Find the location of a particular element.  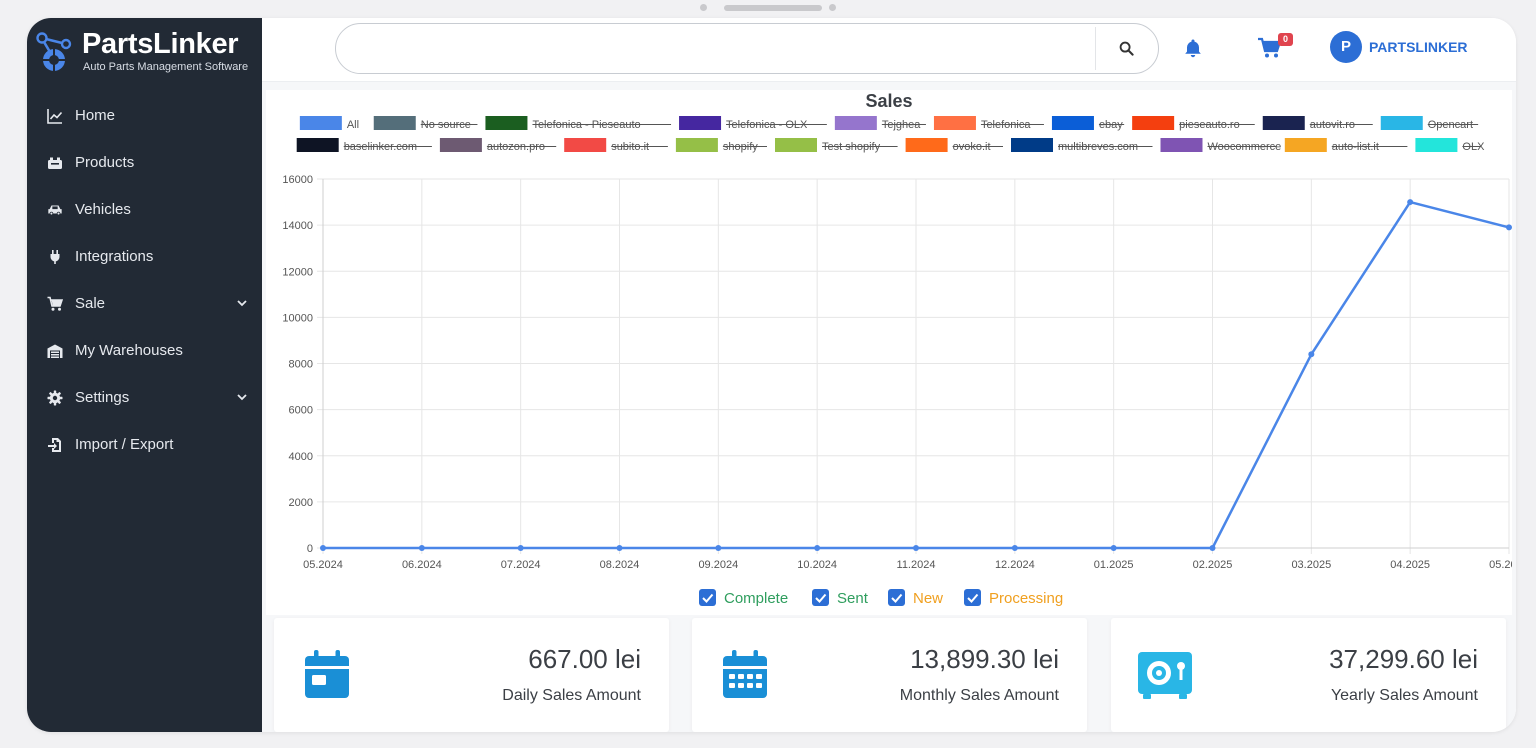

y-tick-label: 0 is located at coordinates (310, 549).